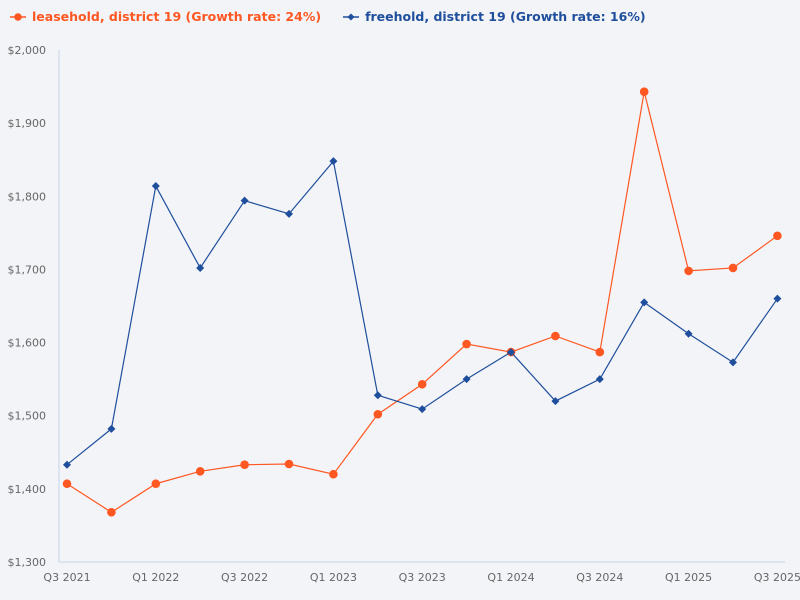 The width and height of the screenshot is (800, 600). Describe the element at coordinates (599, 577) in the screenshot. I see `x-tick-label: Q3 2024` at that location.